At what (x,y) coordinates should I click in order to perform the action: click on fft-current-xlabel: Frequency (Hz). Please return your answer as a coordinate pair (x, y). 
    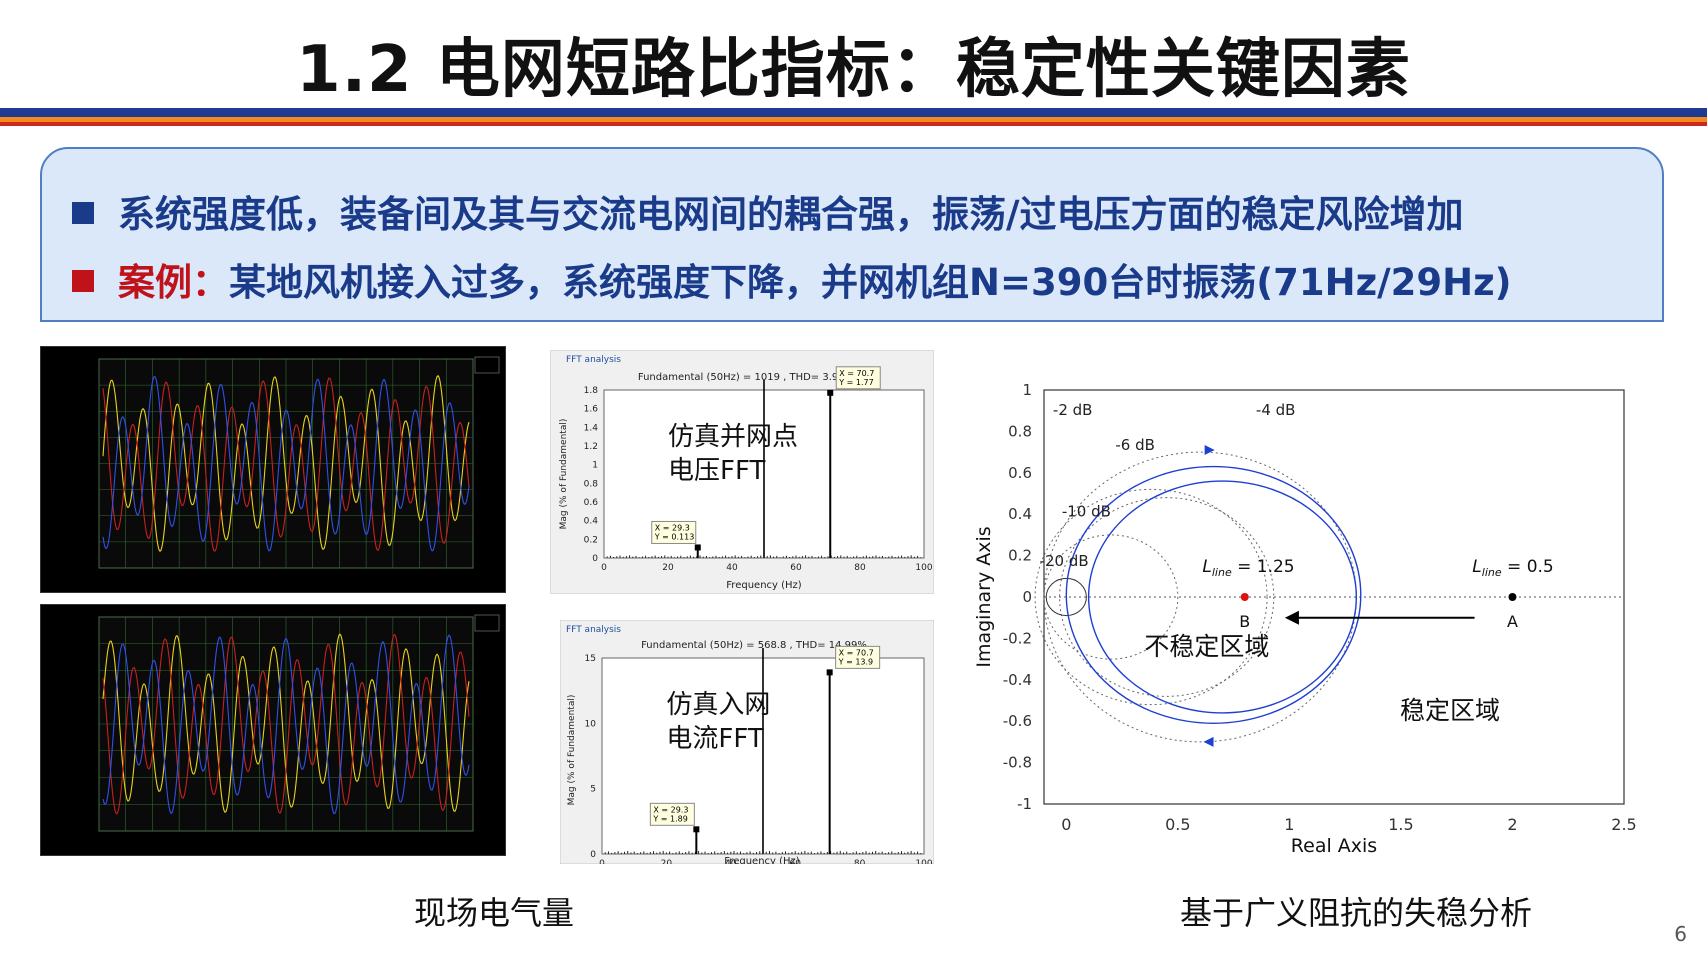
    Looking at the image, I should click on (762, 860).